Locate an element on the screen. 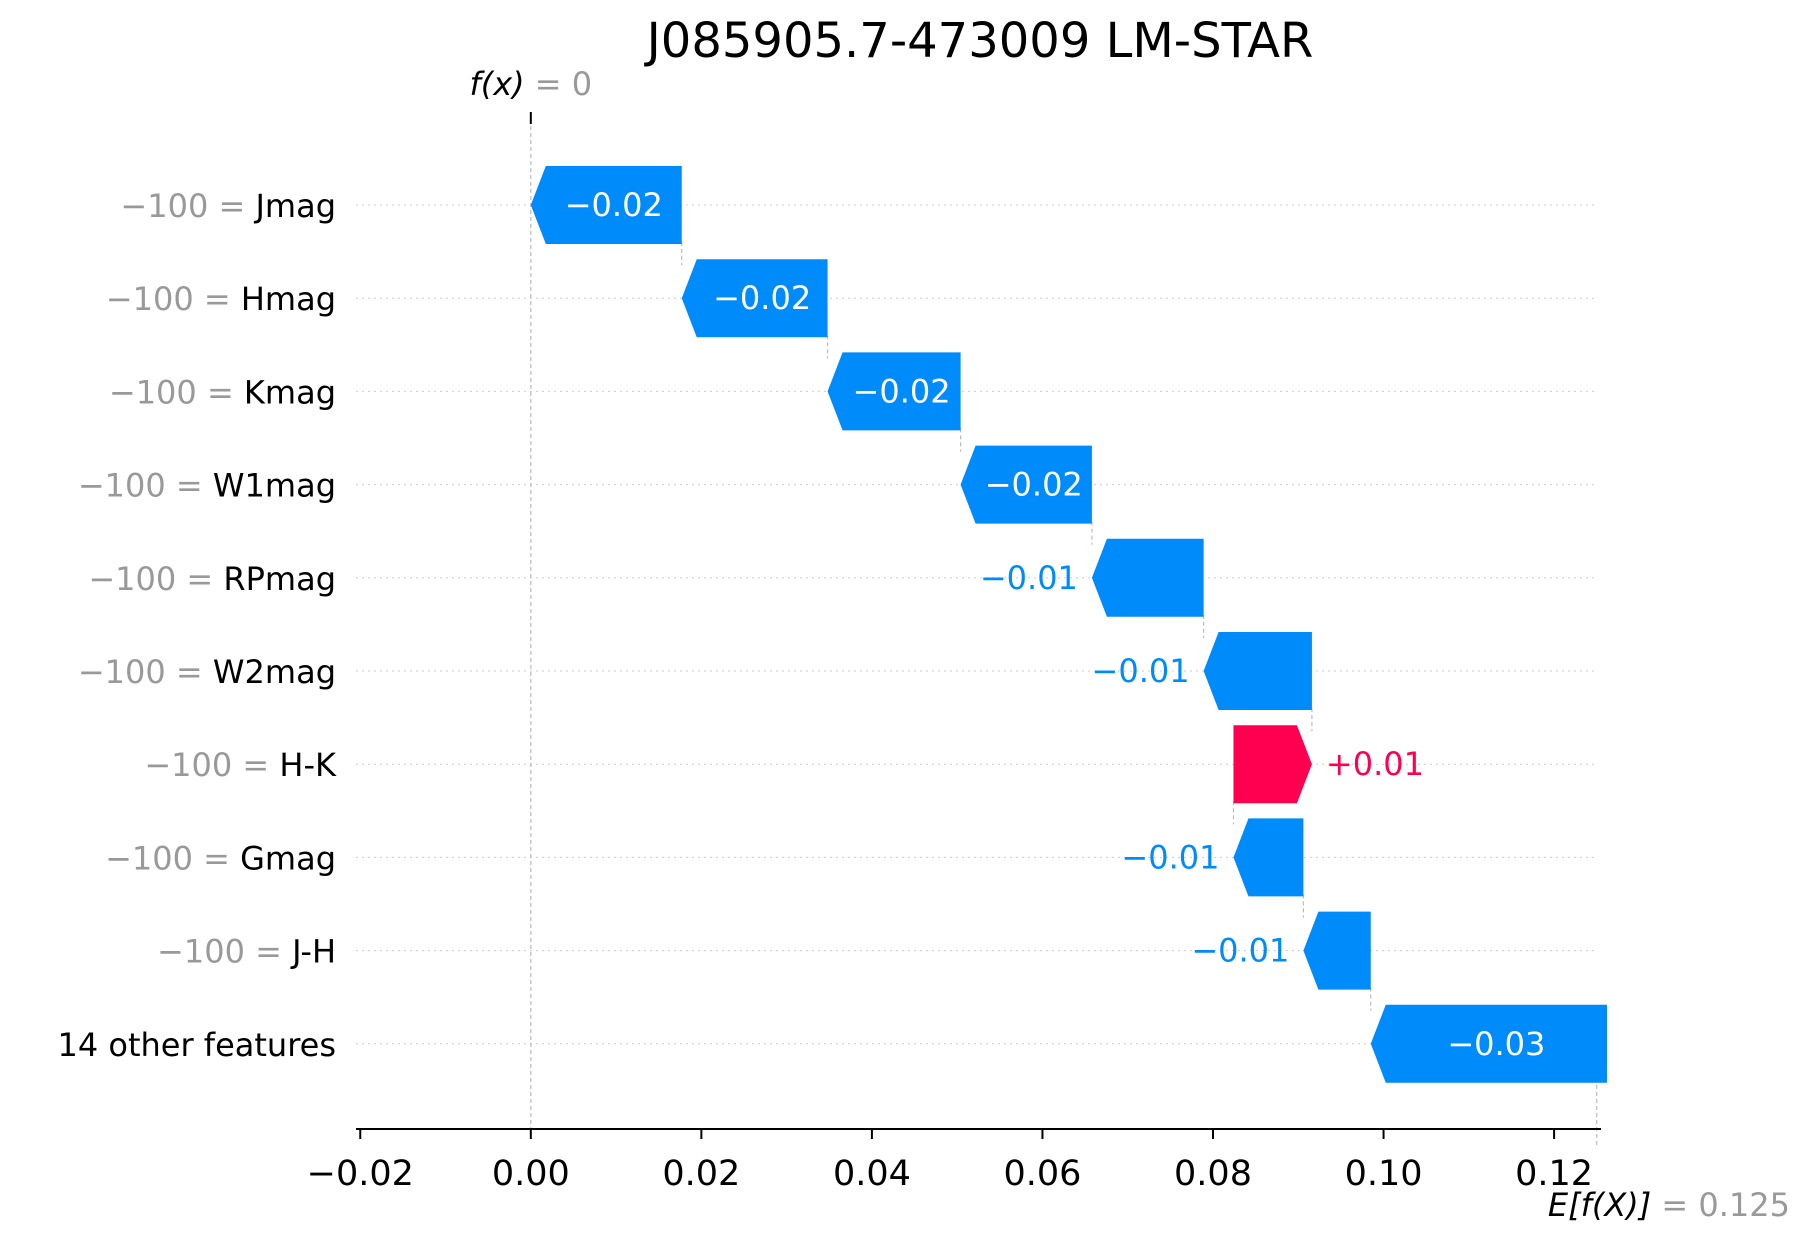  feature-label: −100 = RPmag is located at coordinates (212, 579).